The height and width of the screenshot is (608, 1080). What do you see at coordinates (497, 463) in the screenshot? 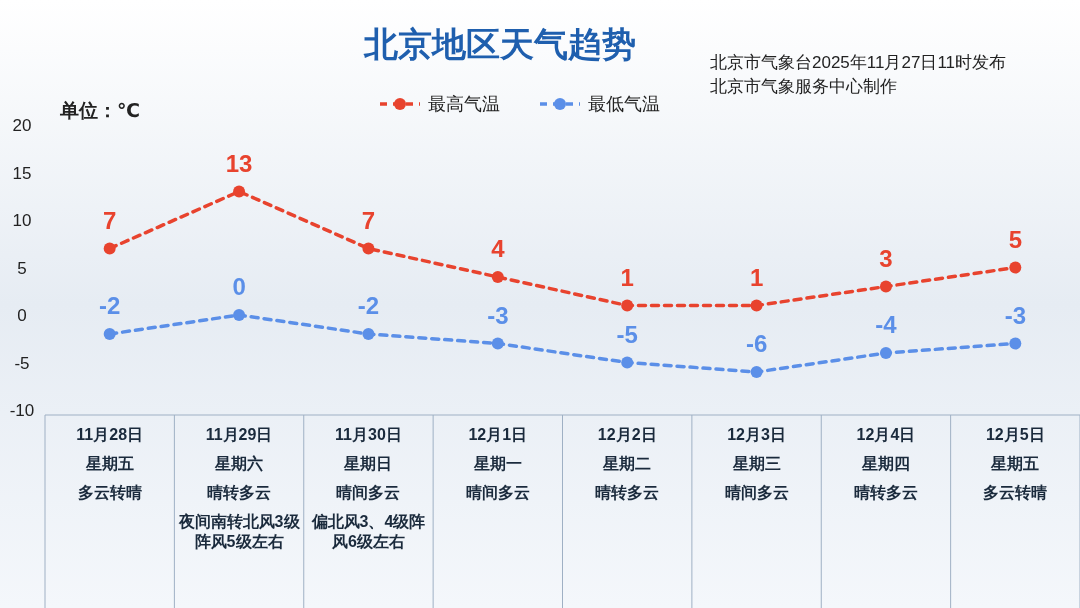
I see `note: 星期一` at bounding box center [497, 463].